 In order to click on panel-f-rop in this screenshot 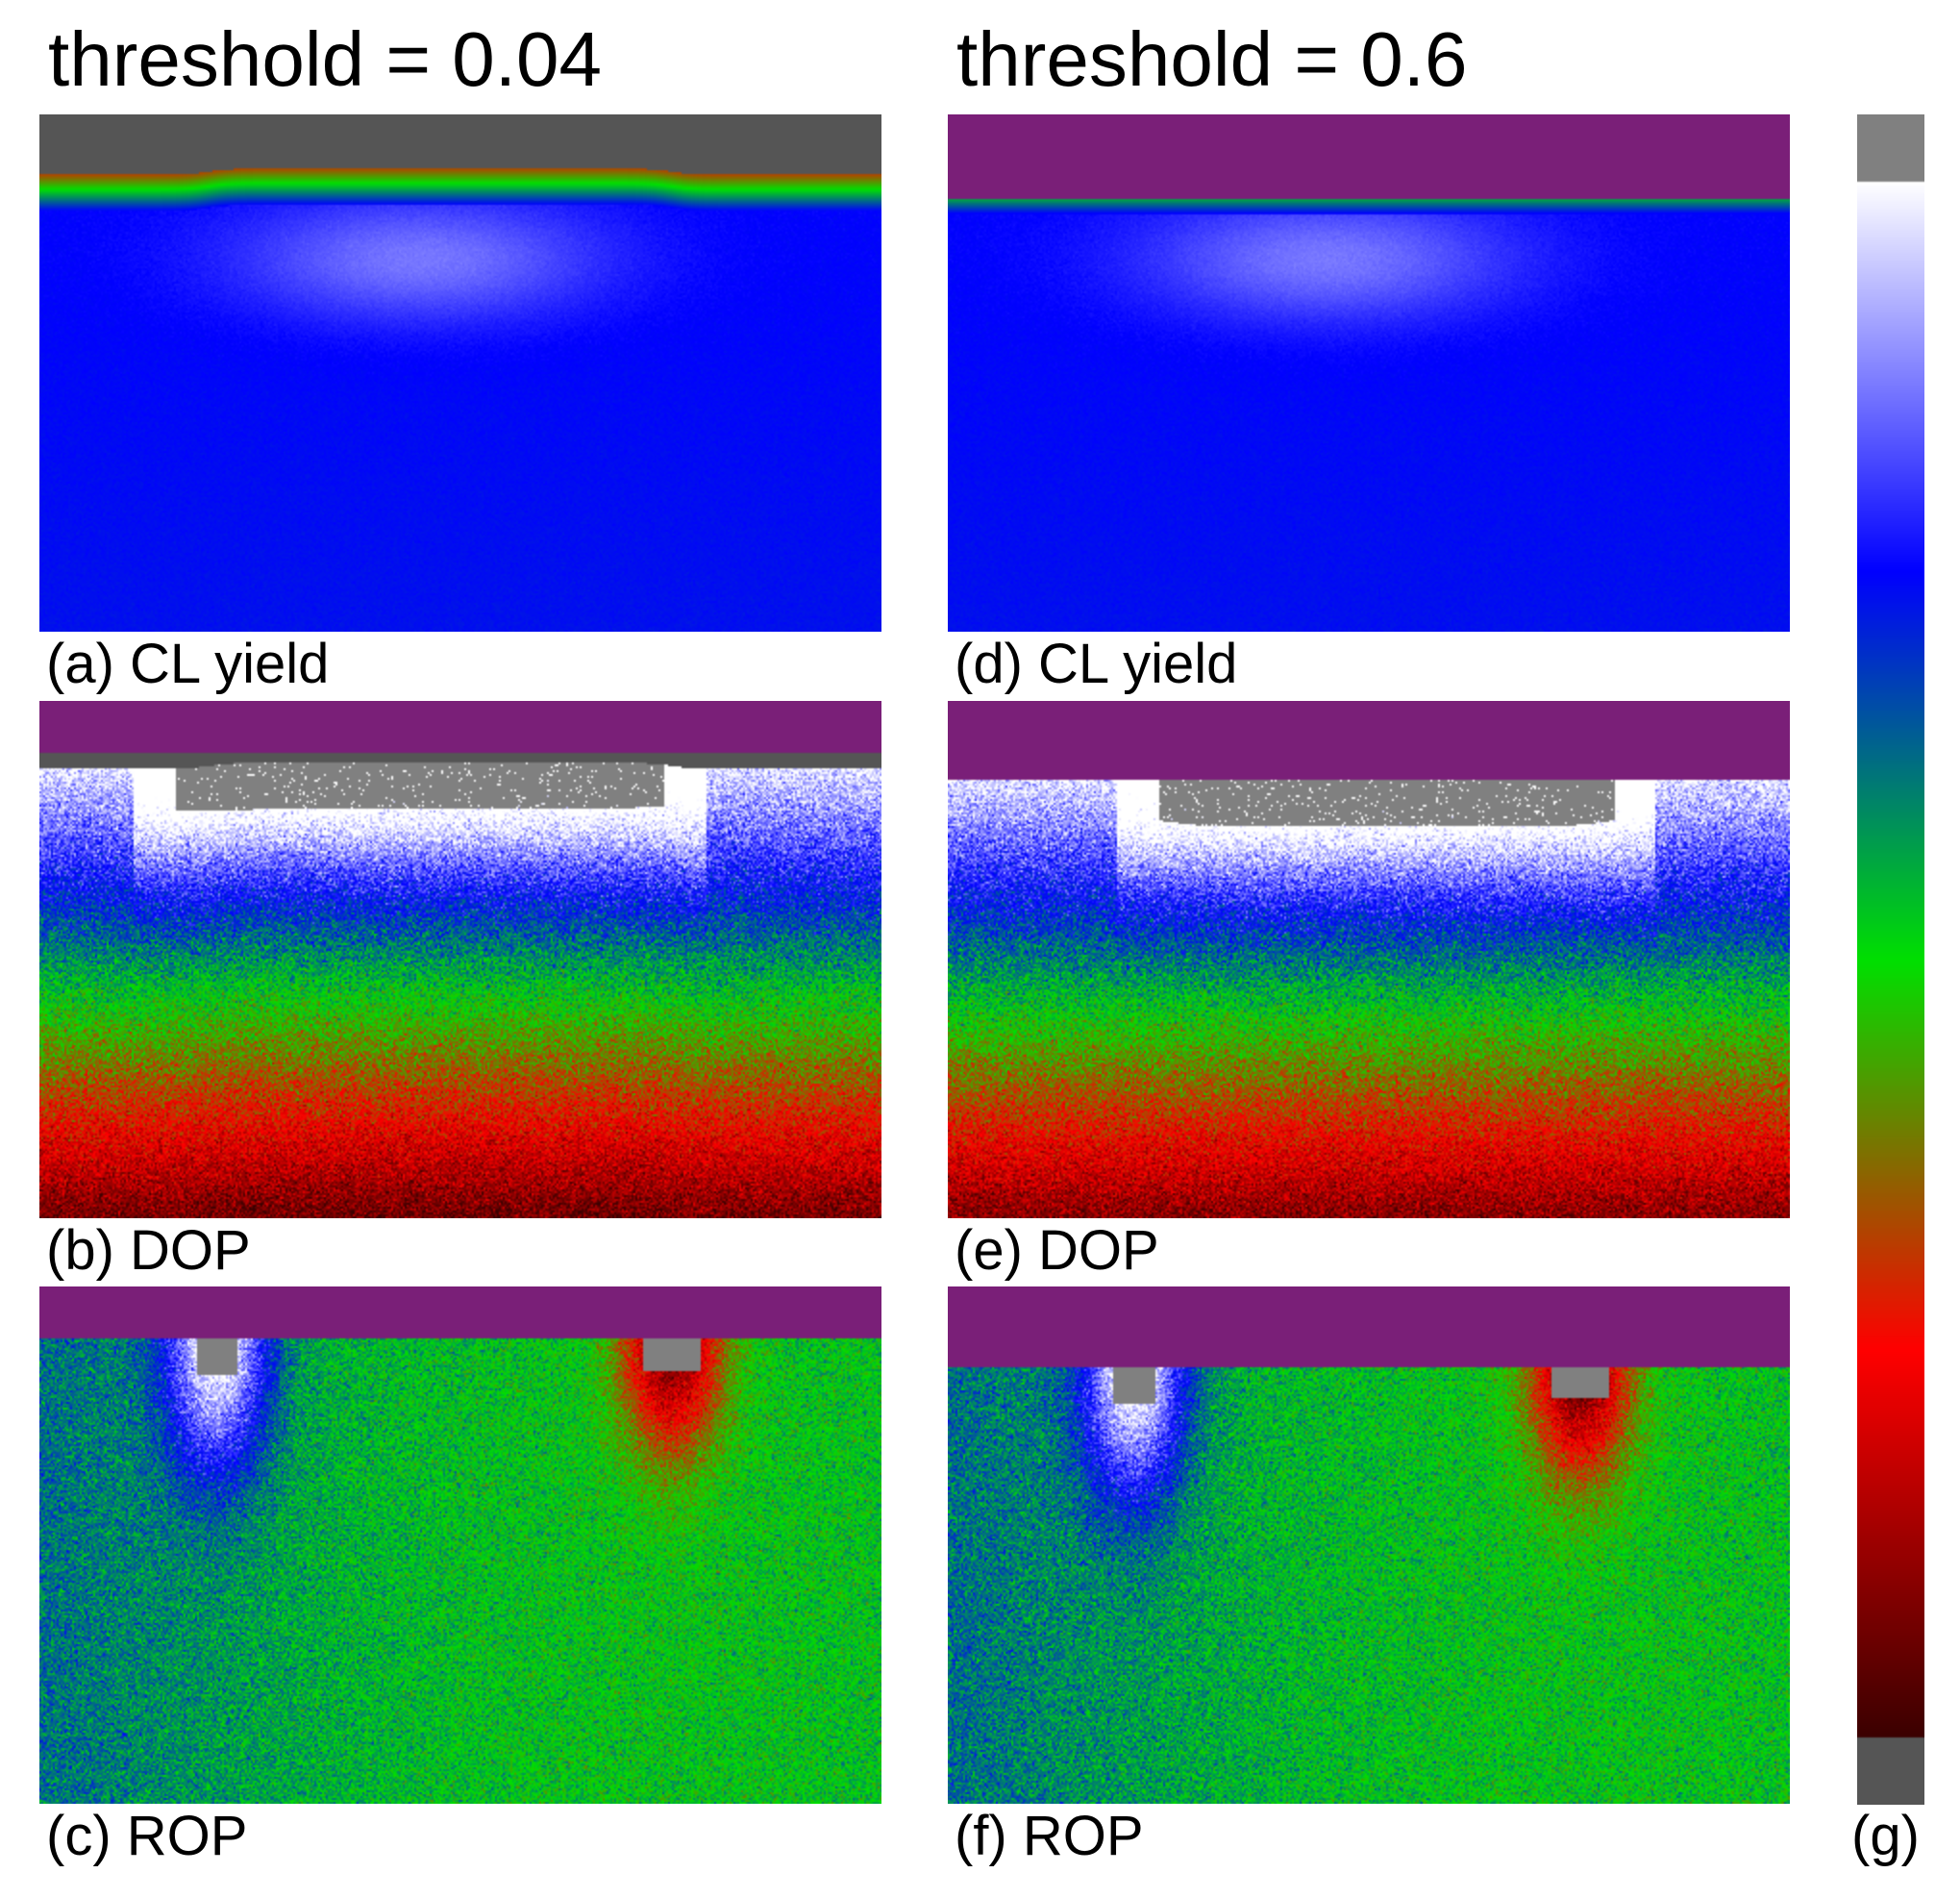, I will do `click(1369, 1545)`.